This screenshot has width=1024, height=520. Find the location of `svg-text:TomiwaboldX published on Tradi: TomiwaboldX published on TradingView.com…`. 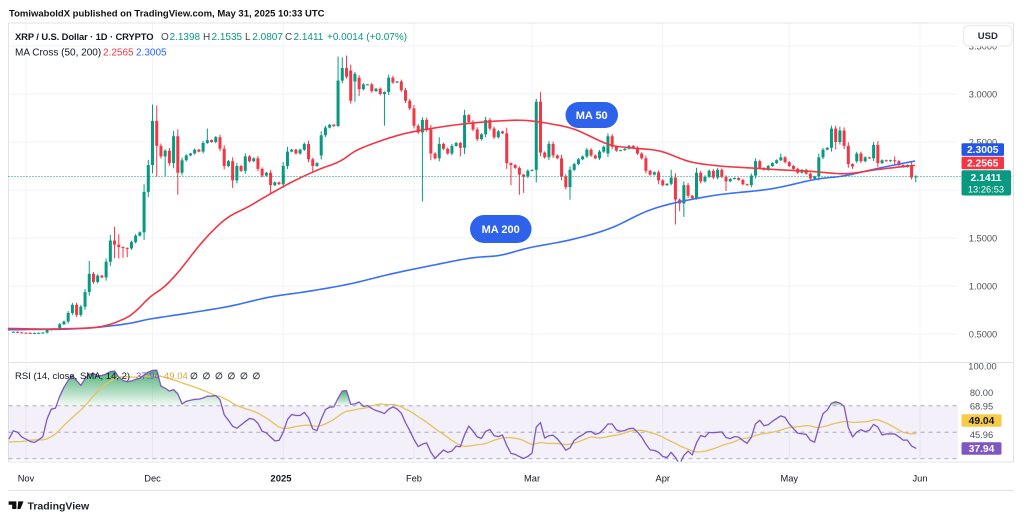

svg-text:TomiwaboldX published on Tradi: TomiwaboldX published on TradingView.com… is located at coordinates (167, 14).